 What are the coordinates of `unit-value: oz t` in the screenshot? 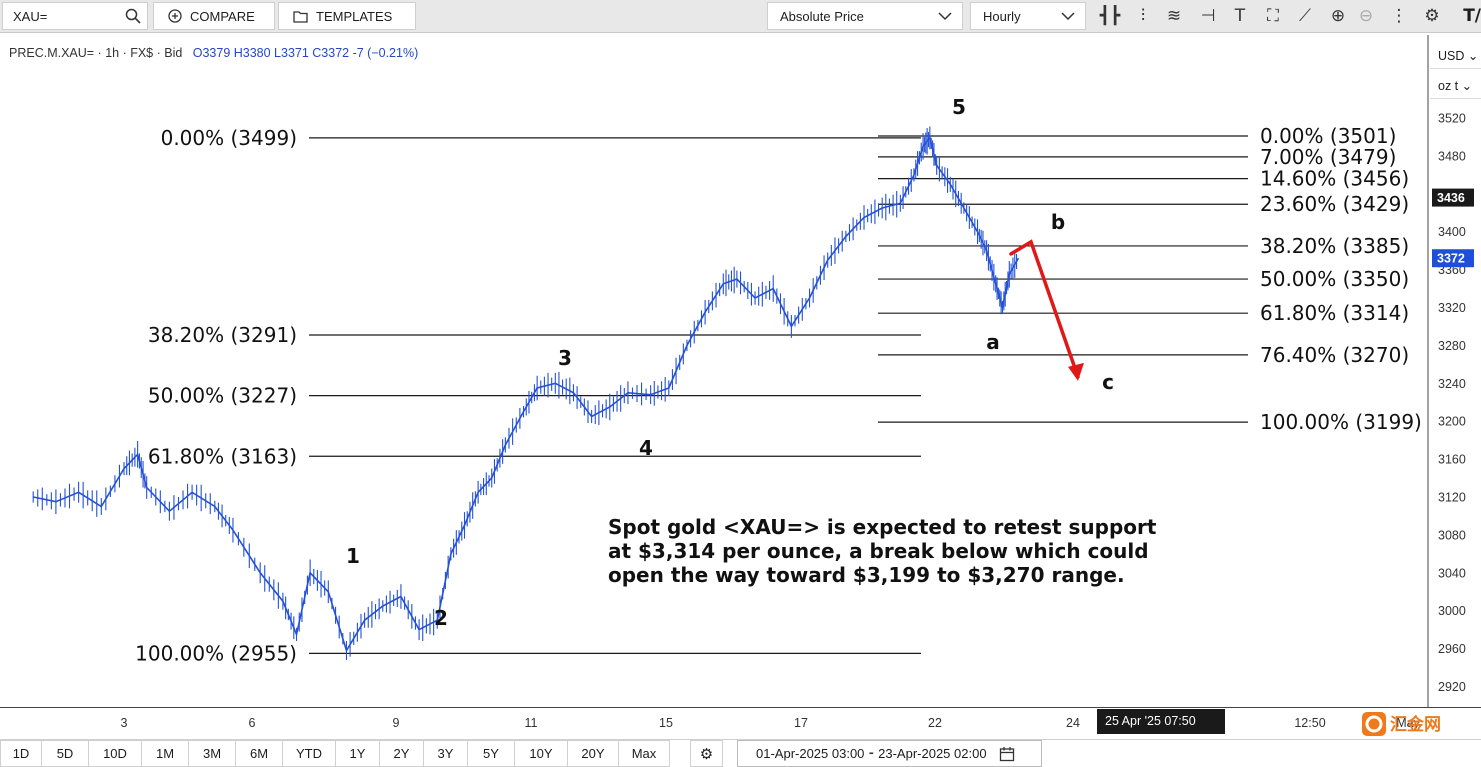 It's located at (1448, 86).